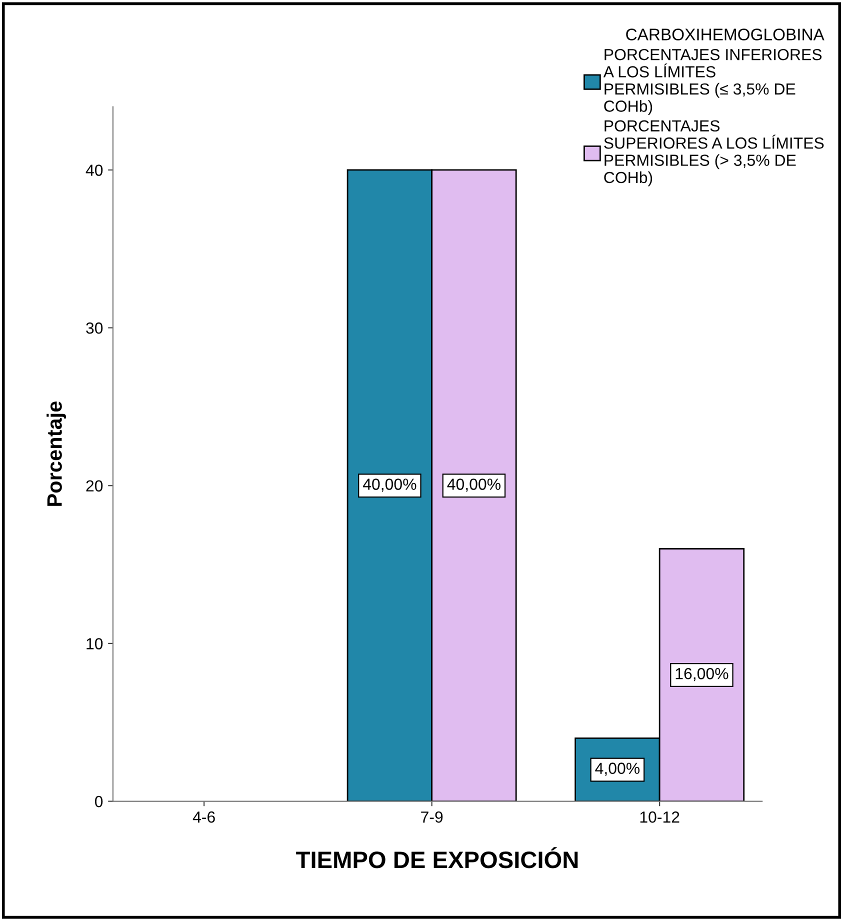 Image resolution: width=843 pixels, height=921 pixels. Describe the element at coordinates (94, 486) in the screenshot. I see `y-tick-label: 20` at that location.